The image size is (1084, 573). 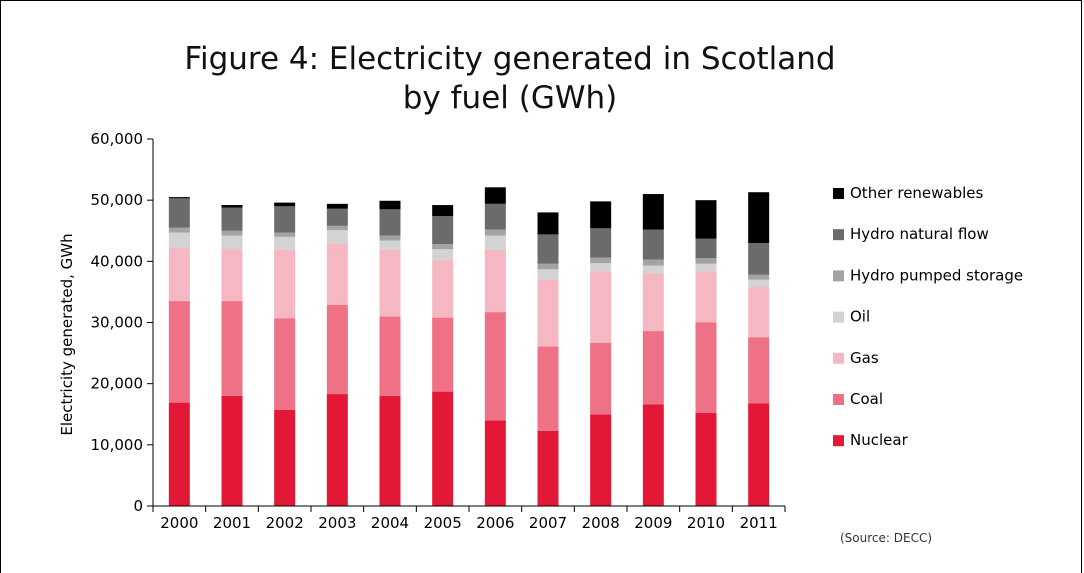 What do you see at coordinates (138, 506) in the screenshot?
I see `y-tick-label: 0` at bounding box center [138, 506].